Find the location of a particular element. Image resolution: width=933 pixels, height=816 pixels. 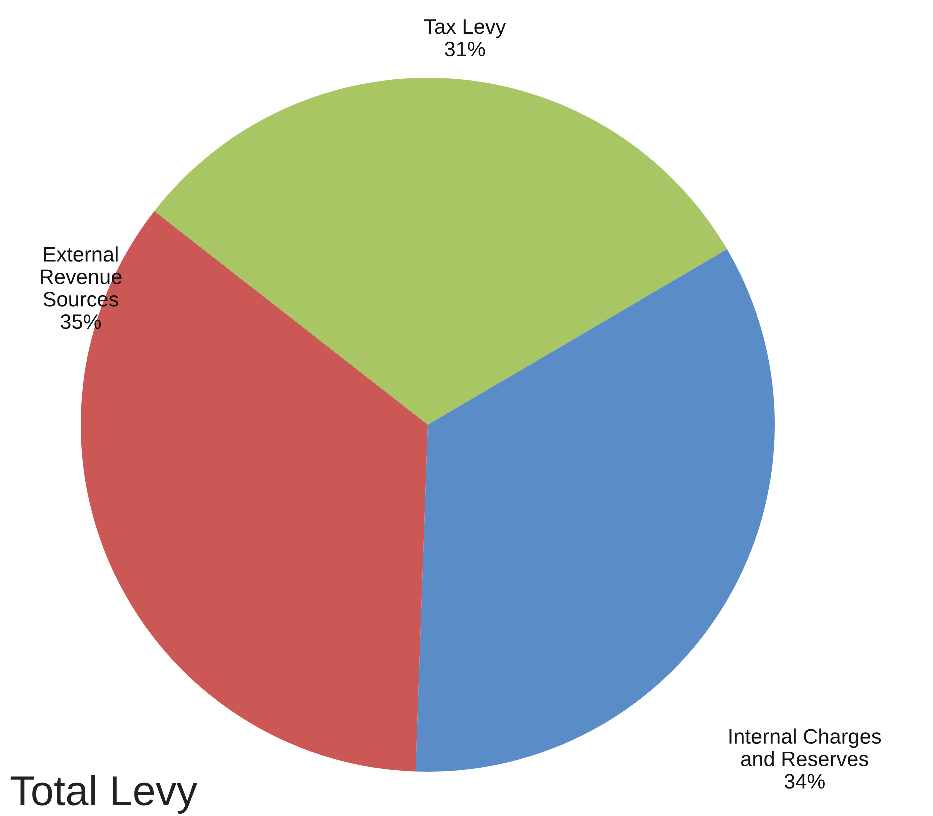

slice-label: Internal Charges and Reserves is located at coordinates (806, 747).